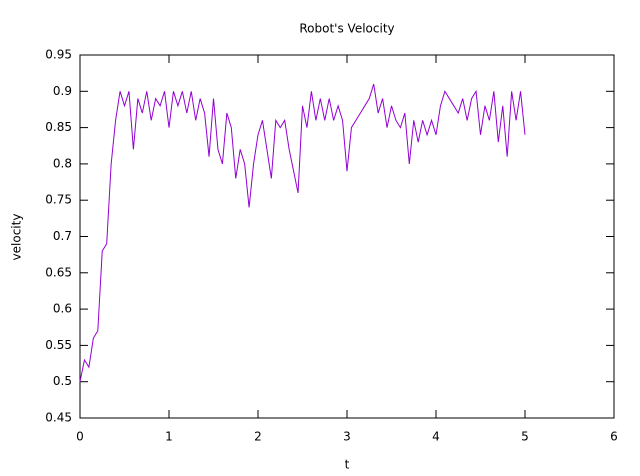 This screenshot has width=640, height=476. I want to click on x-tick-label: 1, so click(169, 437).